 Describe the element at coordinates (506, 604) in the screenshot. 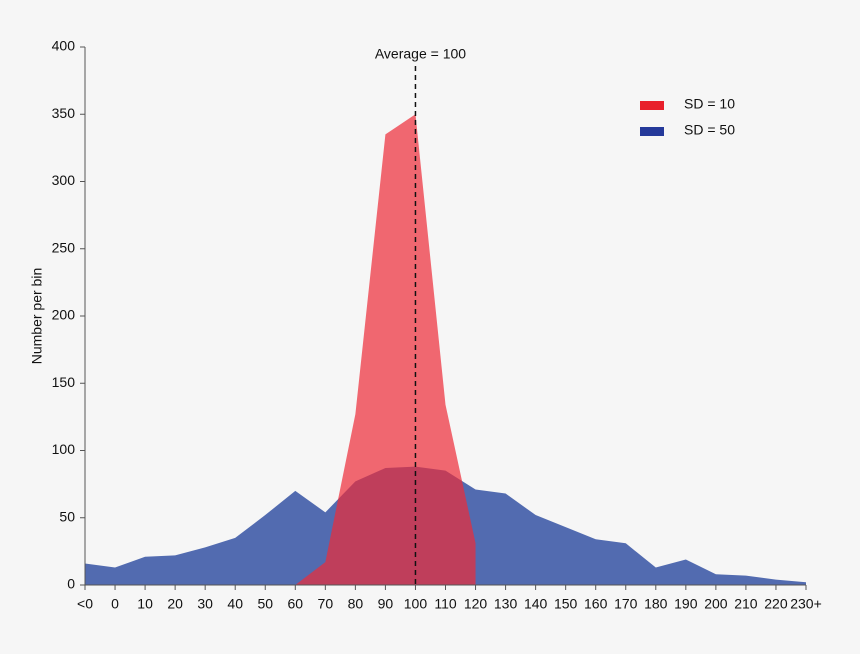

I see `x-tick-label: 130` at that location.